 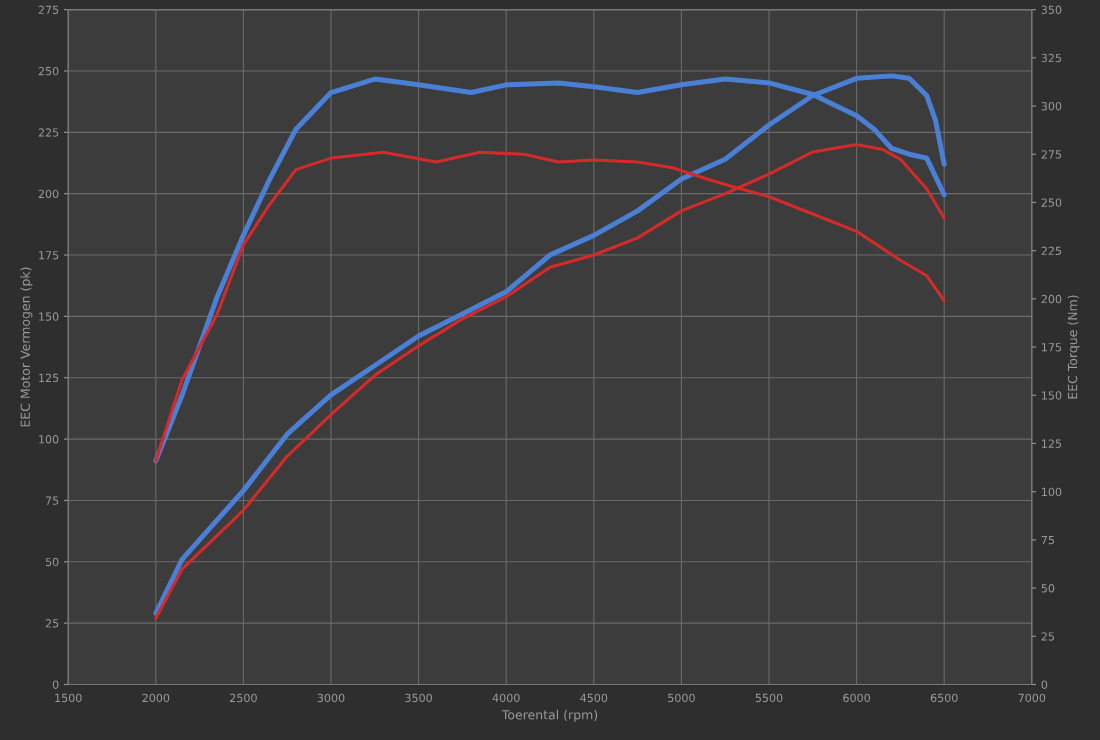 What do you see at coordinates (331, 698) in the screenshot?
I see `x-tick-label: 3000` at bounding box center [331, 698].